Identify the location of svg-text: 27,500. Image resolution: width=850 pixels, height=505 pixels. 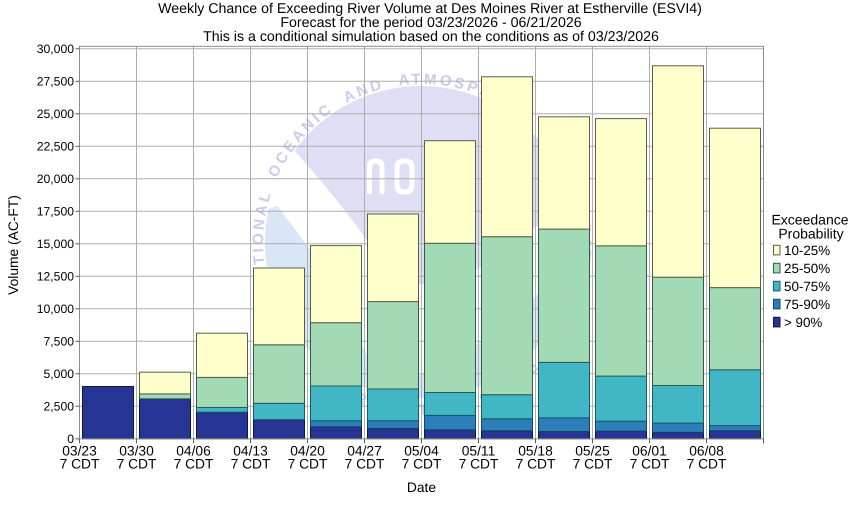
(55, 82).